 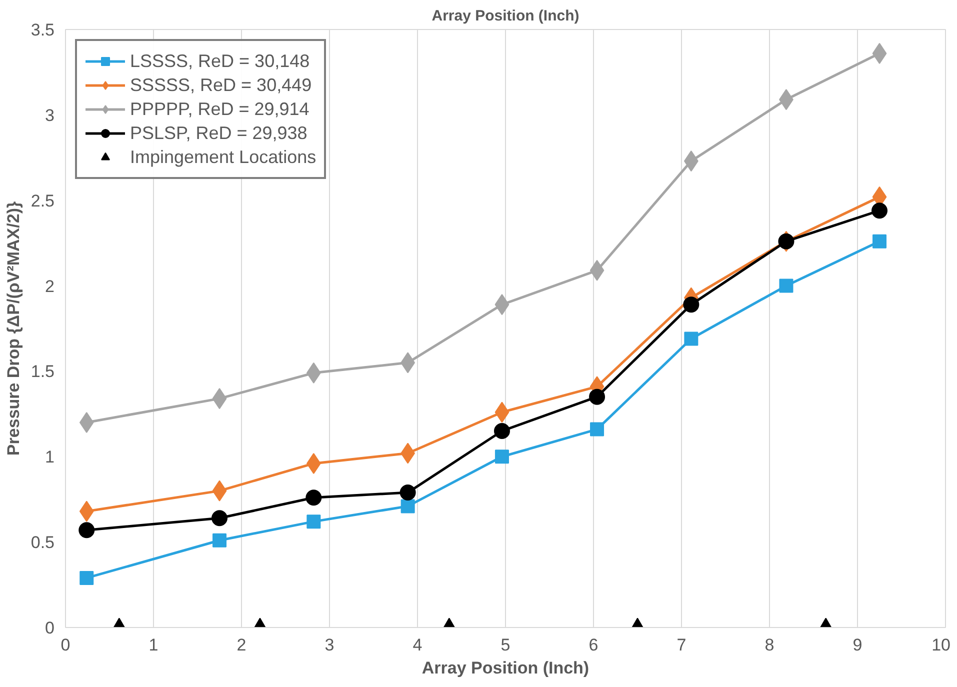 What do you see at coordinates (506, 16) in the screenshot?
I see `chart-title: Array Position (Inch)` at bounding box center [506, 16].